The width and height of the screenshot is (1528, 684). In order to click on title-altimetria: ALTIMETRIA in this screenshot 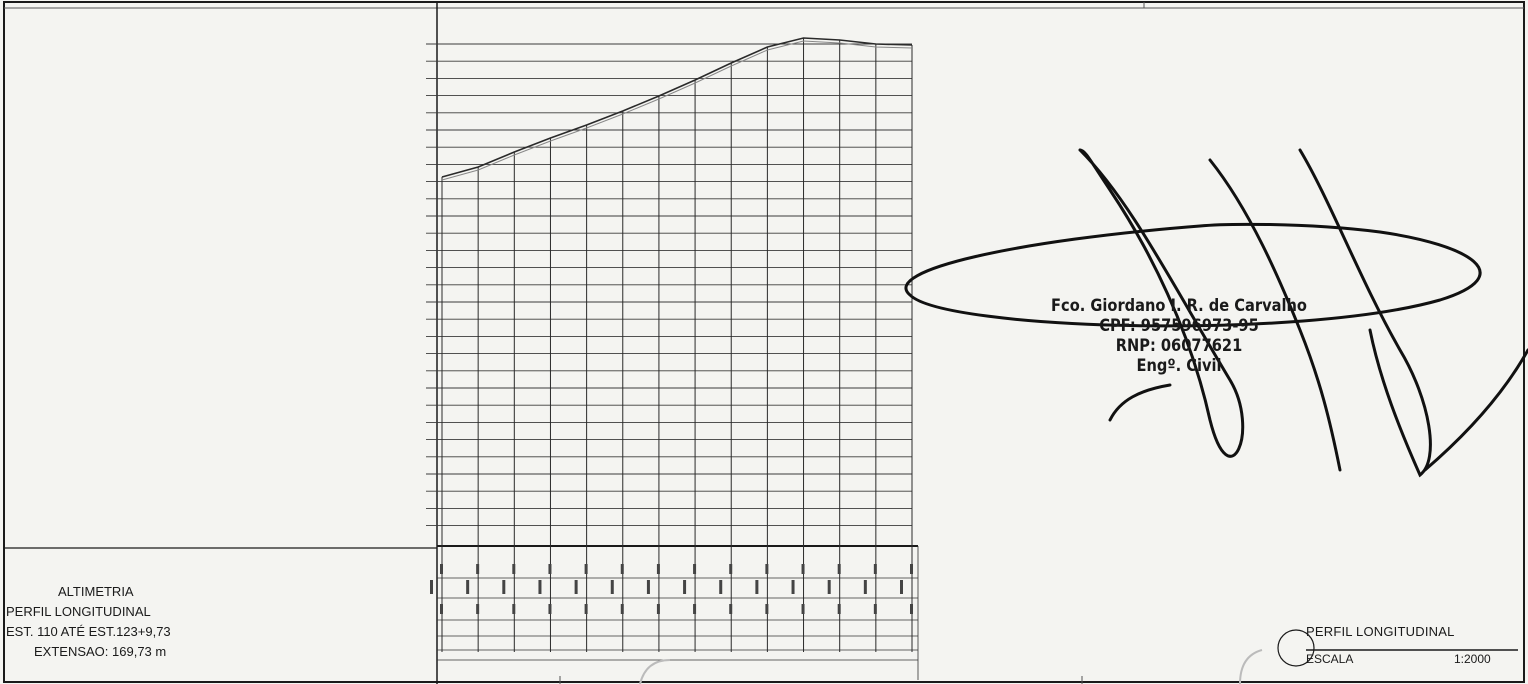, I will do `click(96, 591)`.